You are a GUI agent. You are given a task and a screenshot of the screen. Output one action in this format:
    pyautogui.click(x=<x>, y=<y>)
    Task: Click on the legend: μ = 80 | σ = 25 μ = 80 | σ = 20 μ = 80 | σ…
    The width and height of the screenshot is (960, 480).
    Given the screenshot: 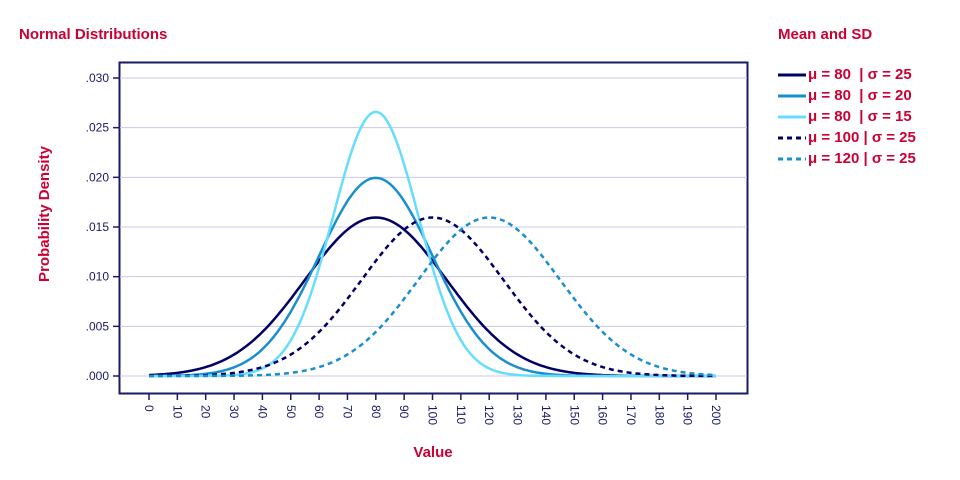 What is the action you would take?
    pyautogui.click(x=847, y=116)
    